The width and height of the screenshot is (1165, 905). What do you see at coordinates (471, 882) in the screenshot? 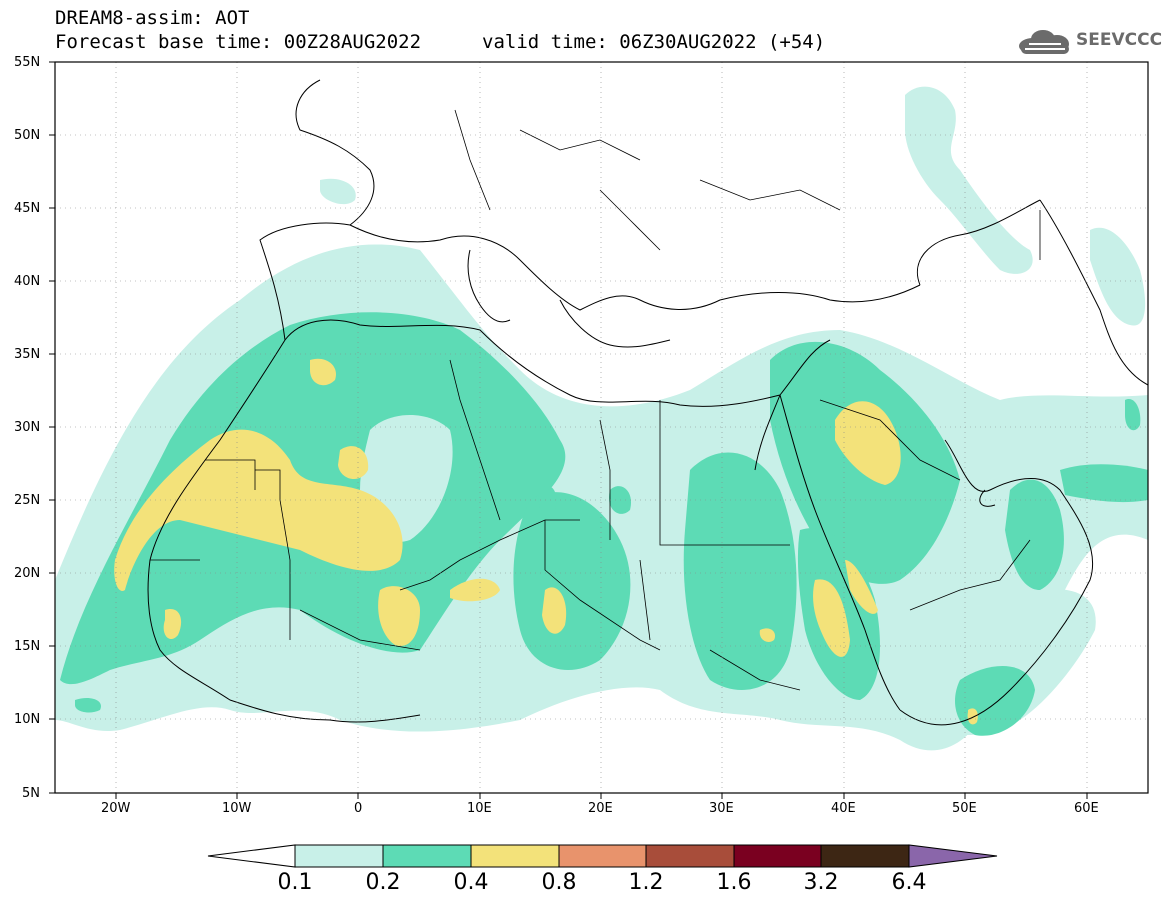
I see `colorbar-label-0.4: 0.4` at bounding box center [471, 882].